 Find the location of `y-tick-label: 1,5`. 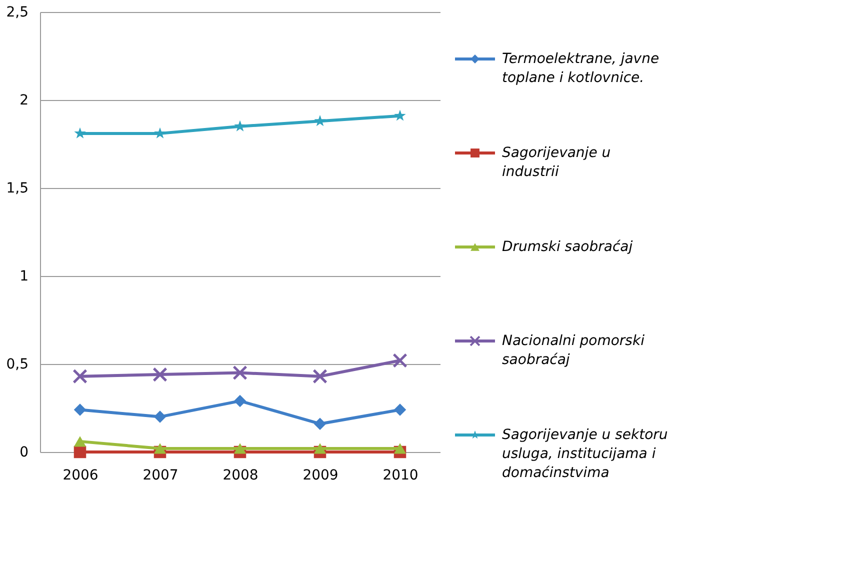

y-tick-label: 1,5 is located at coordinates (17, 188).